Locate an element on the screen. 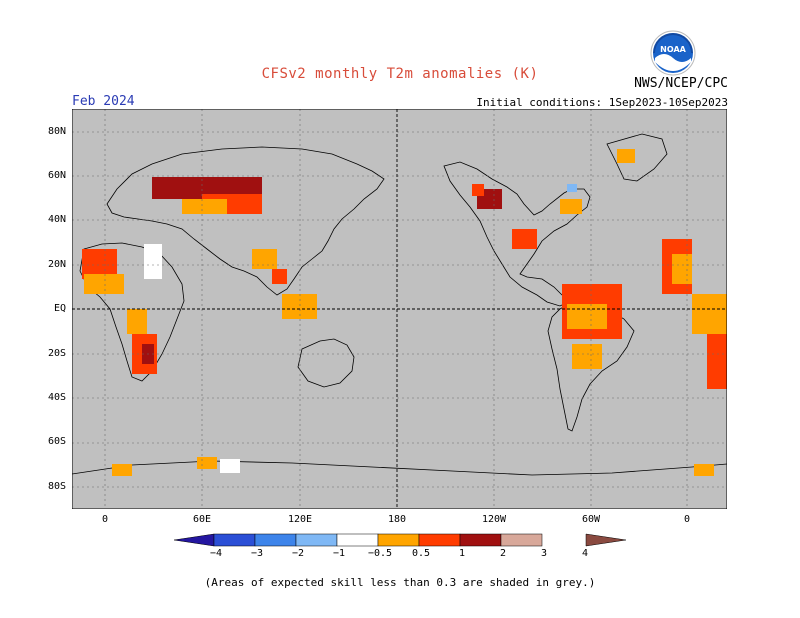 The image size is (800, 618). lat-label: 60N is located at coordinates (56, 175).